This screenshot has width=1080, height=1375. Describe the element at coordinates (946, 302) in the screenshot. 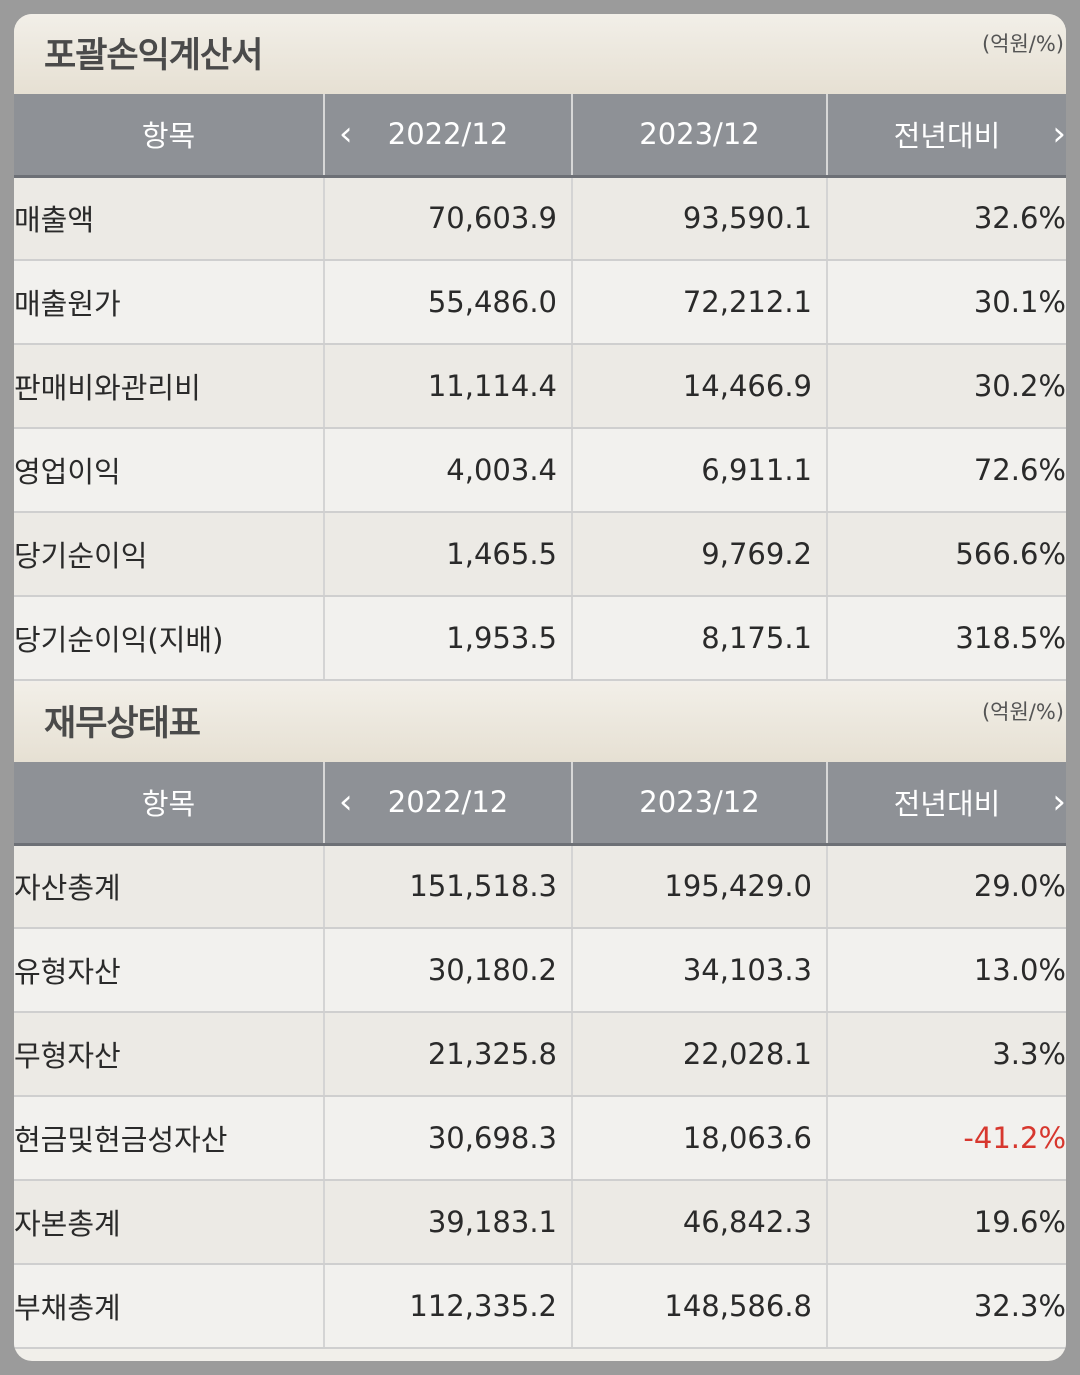

I see `value-yoy: 30.1%` at that location.